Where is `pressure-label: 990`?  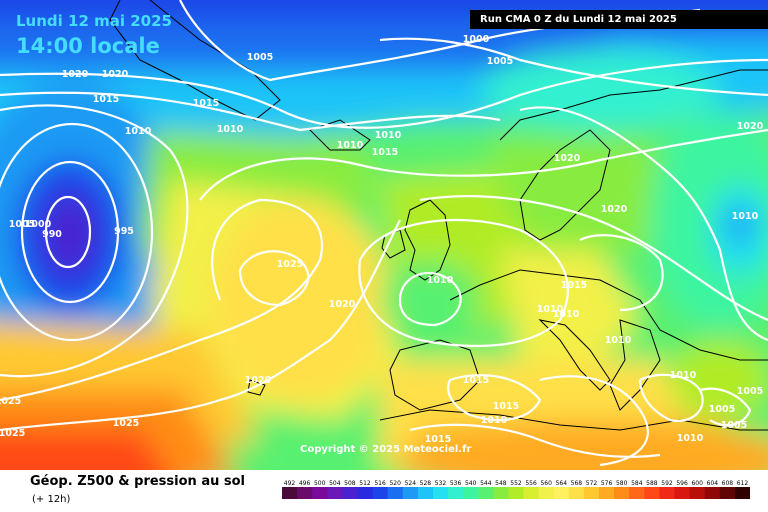 pressure-label: 990 is located at coordinates (52, 234).